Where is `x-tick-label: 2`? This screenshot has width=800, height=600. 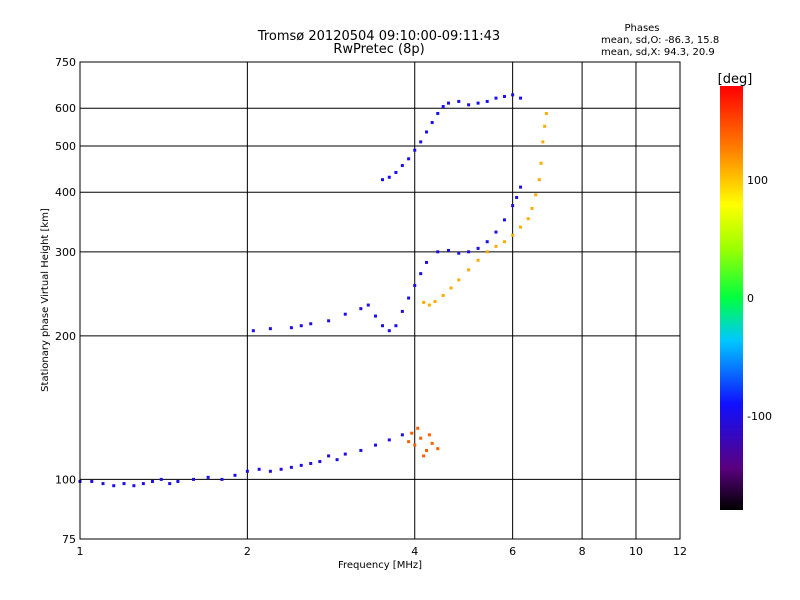
x-tick-label: 2 is located at coordinates (247, 551).